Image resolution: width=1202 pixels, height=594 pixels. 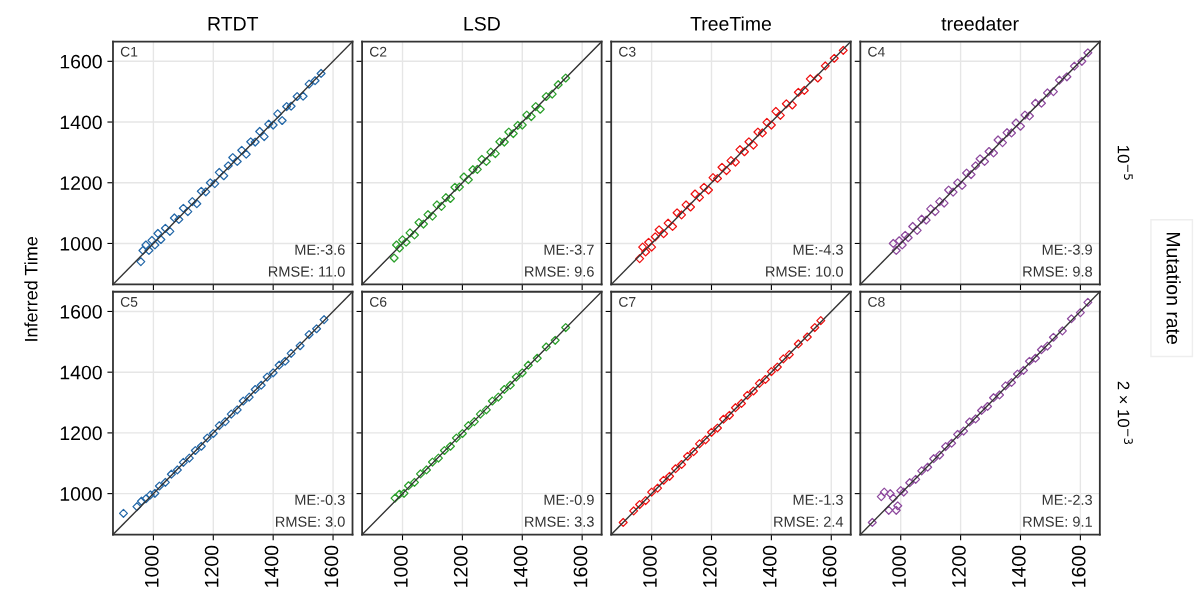 I want to click on annotation: ME:-3.9, so click(x=1067, y=249).